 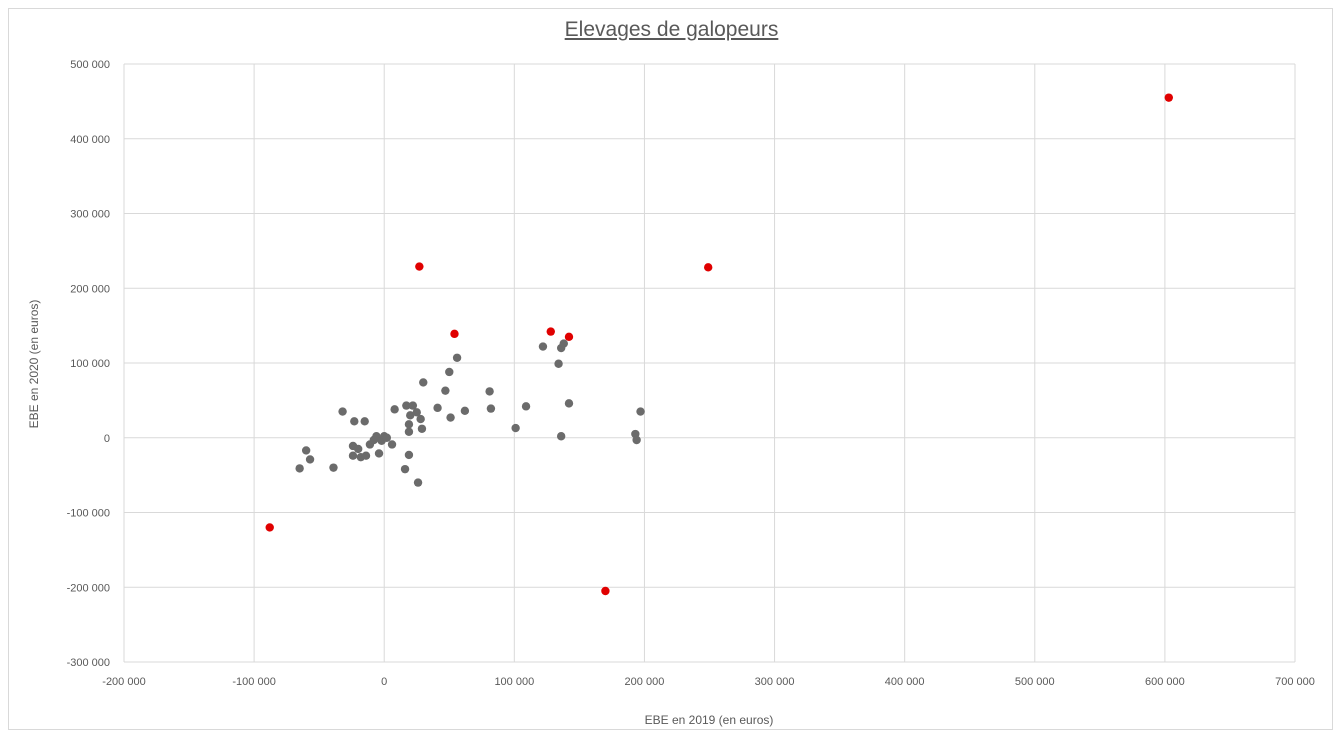 What do you see at coordinates (671, 29) in the screenshot?
I see `chart-title: Elevages de galopeurs` at bounding box center [671, 29].